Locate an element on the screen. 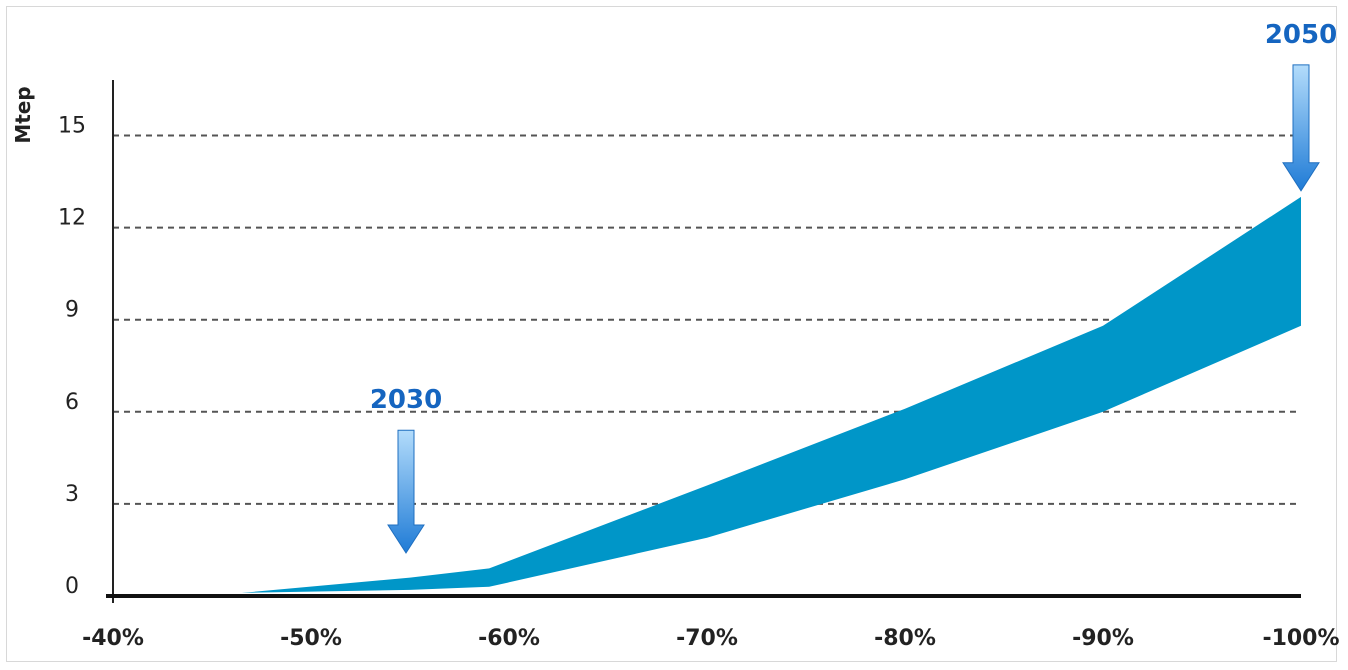 The height and width of the screenshot is (670, 1348). y-tick-label: 0 is located at coordinates (72, 586).